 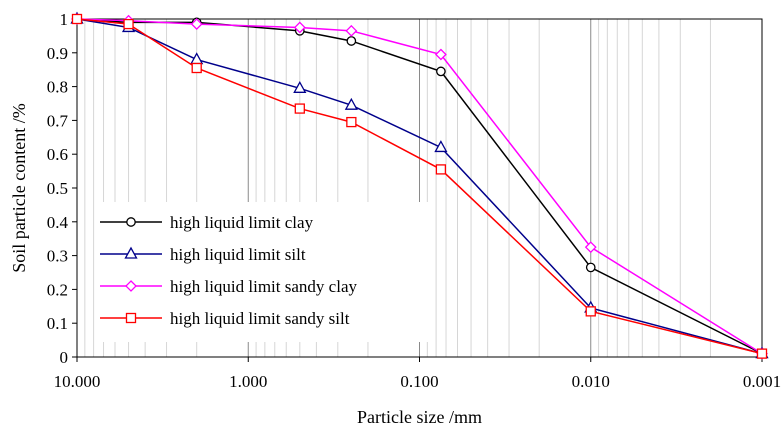 I want to click on x-tick-label: 0.010, so click(x=591, y=381).